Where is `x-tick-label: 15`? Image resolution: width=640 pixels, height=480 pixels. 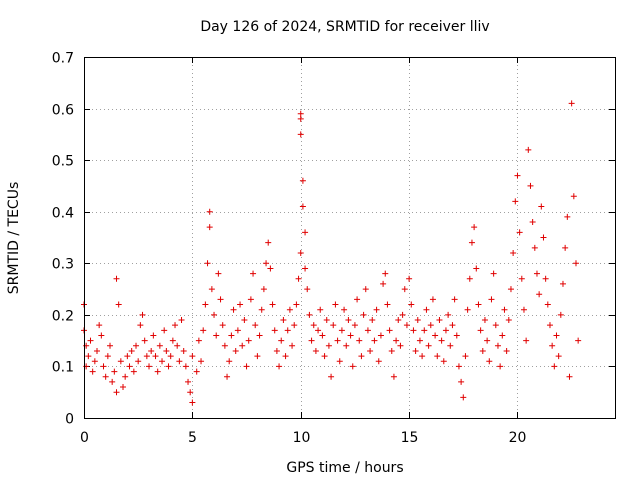 x-tick-label: 15 is located at coordinates (410, 438).